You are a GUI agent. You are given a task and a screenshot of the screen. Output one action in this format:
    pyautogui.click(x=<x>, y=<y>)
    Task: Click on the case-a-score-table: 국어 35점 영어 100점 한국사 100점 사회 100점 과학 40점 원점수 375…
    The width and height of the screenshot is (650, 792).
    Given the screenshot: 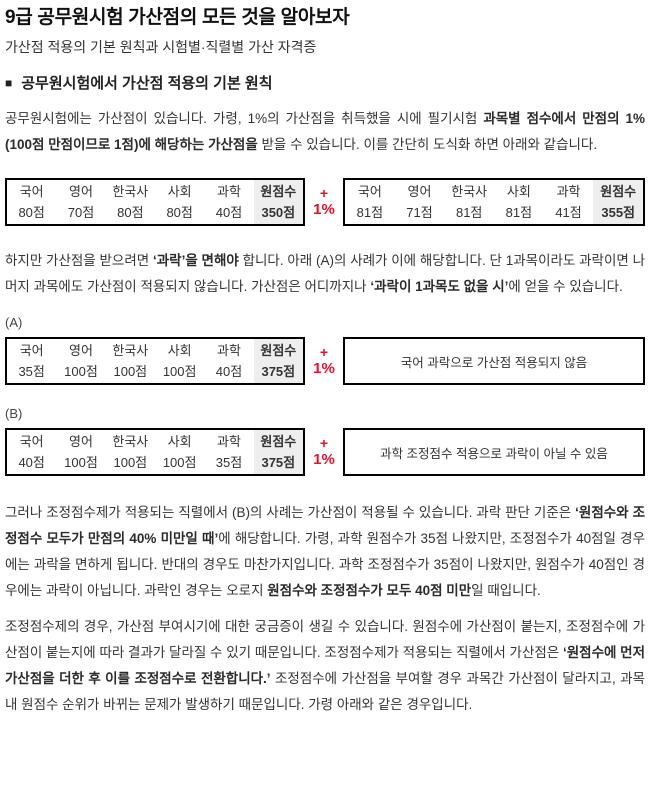 What is the action you would take?
    pyautogui.click(x=155, y=361)
    